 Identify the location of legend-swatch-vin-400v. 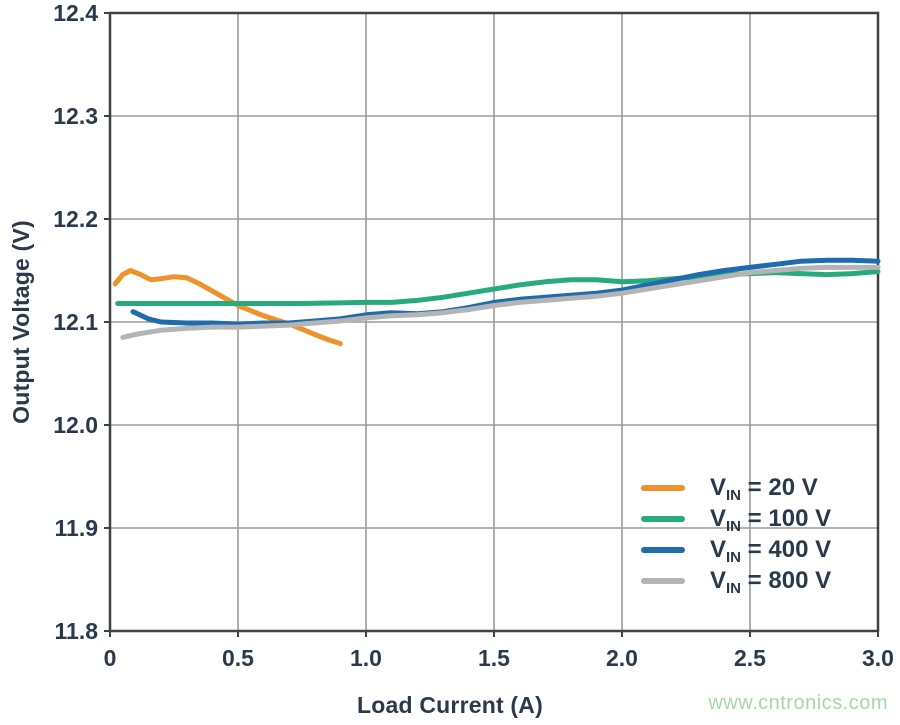
(663, 549).